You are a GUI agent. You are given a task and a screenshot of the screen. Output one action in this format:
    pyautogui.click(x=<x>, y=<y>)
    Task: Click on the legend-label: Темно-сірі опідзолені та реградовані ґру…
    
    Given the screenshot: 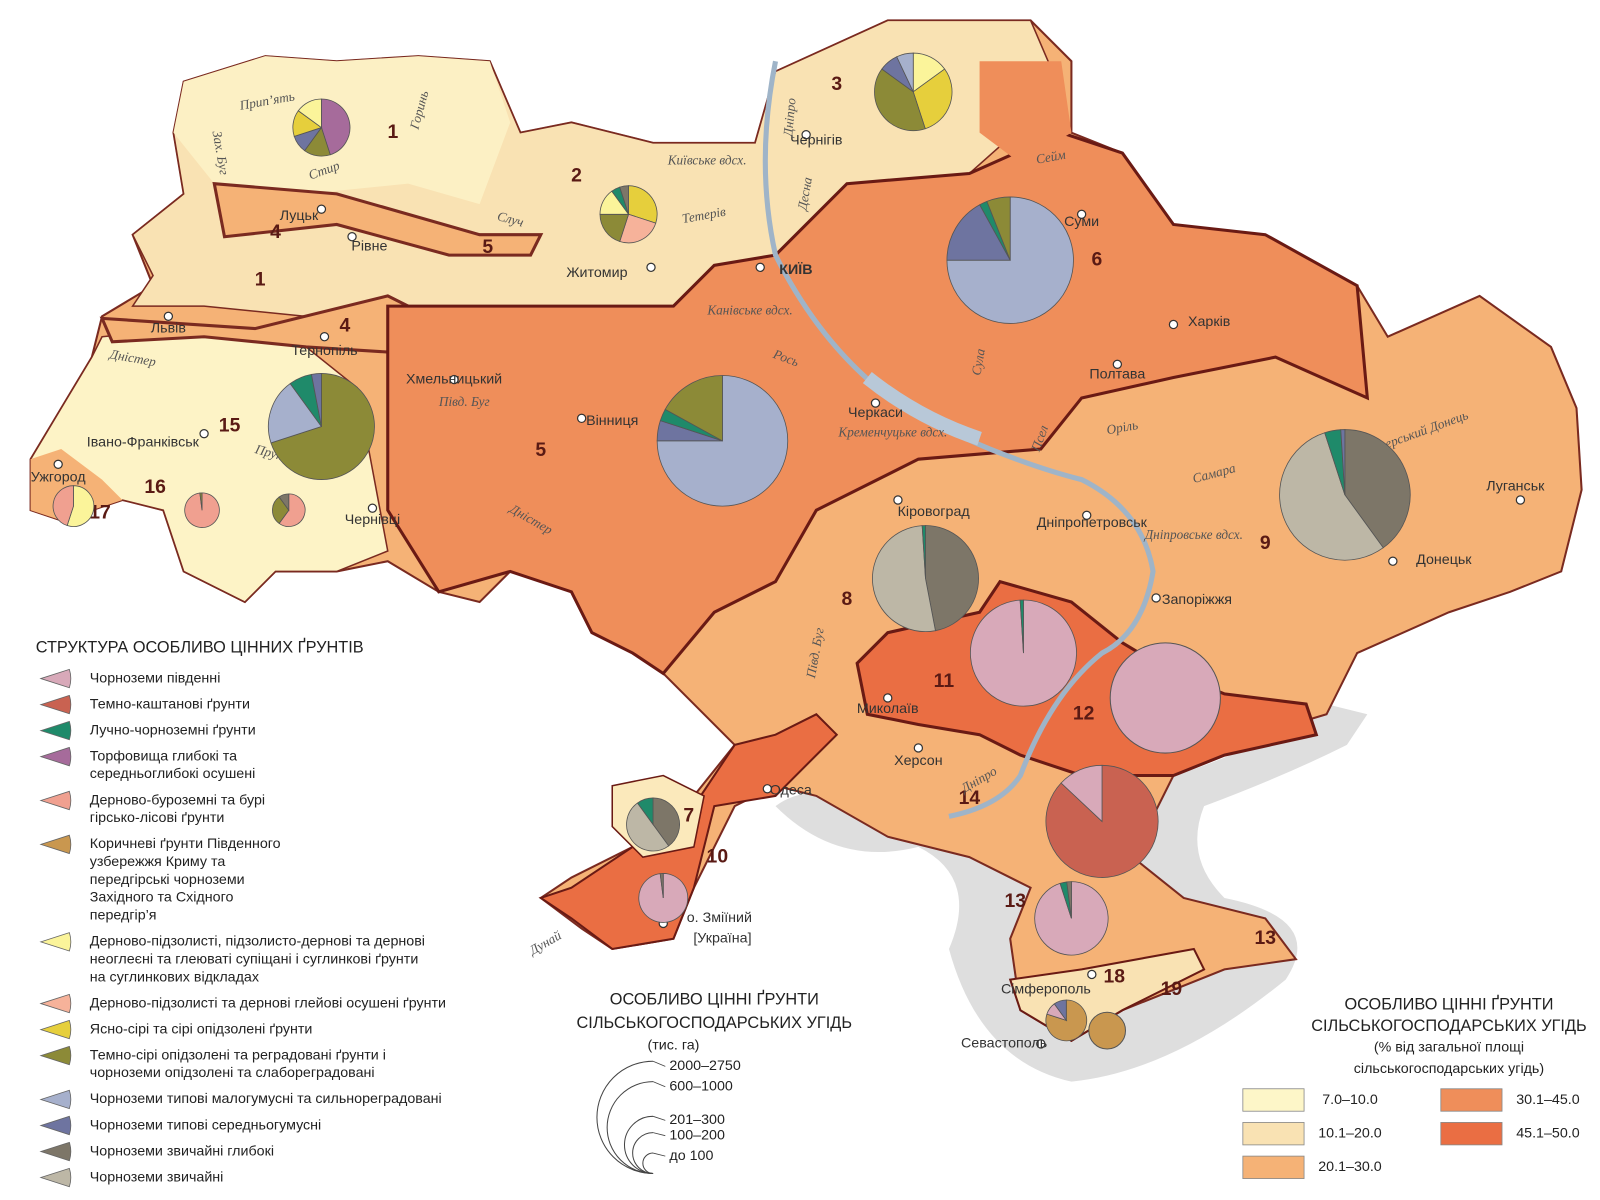 What is the action you would take?
    pyautogui.click(x=238, y=1055)
    